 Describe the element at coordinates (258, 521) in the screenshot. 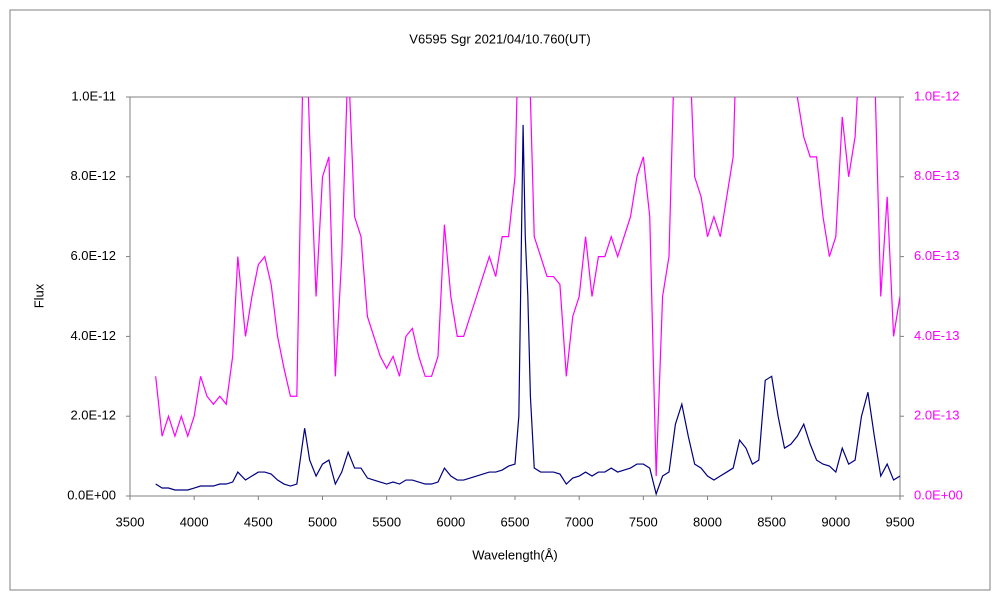

I see `x-tick-label: 4500` at that location.